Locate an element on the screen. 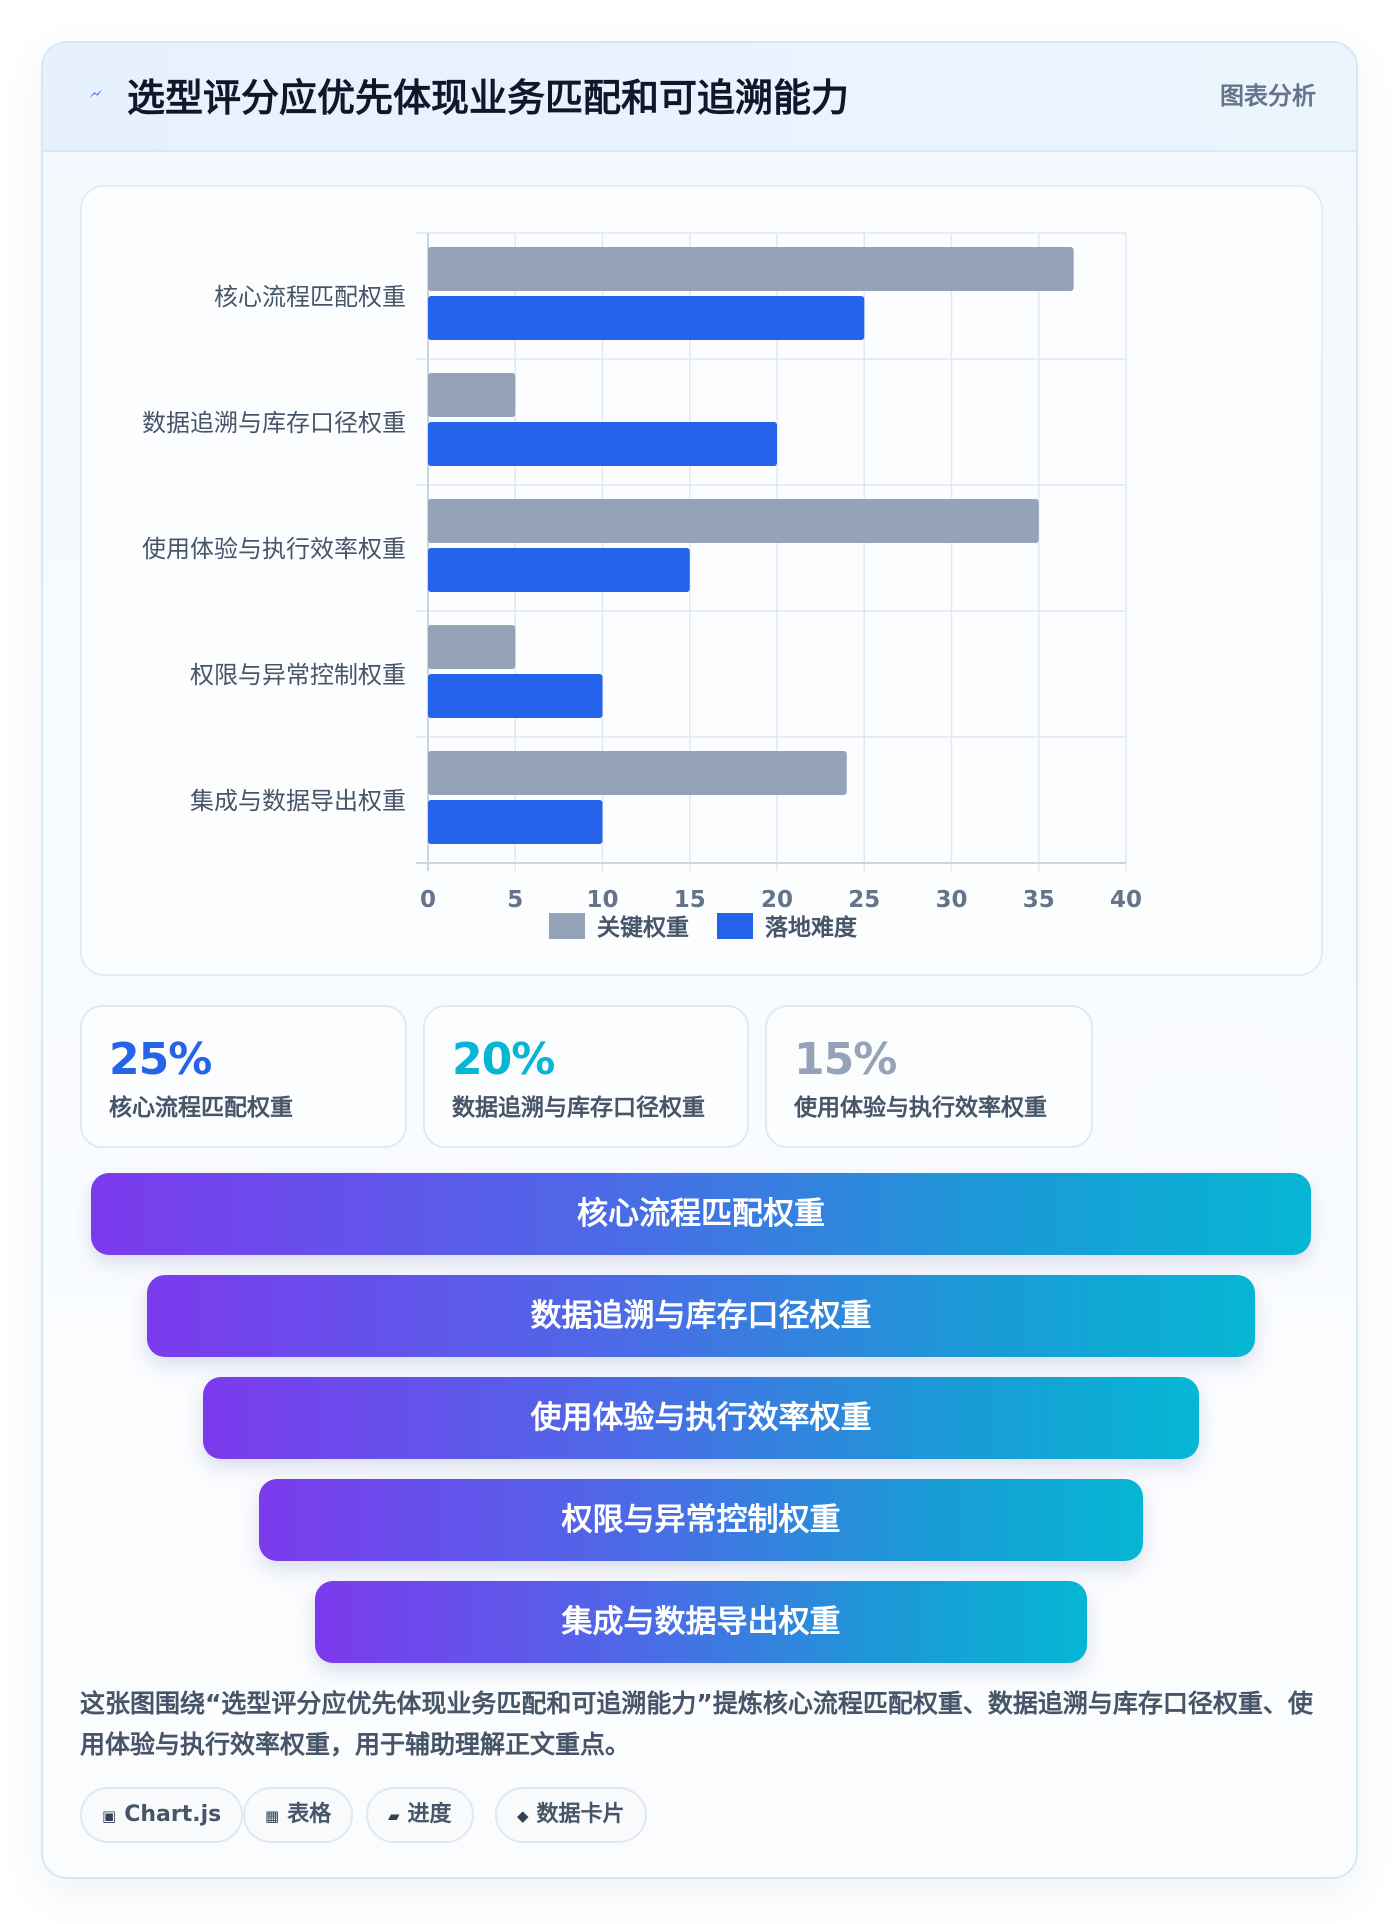  category-label: 权限与异常控制权重 is located at coordinates (298, 675).